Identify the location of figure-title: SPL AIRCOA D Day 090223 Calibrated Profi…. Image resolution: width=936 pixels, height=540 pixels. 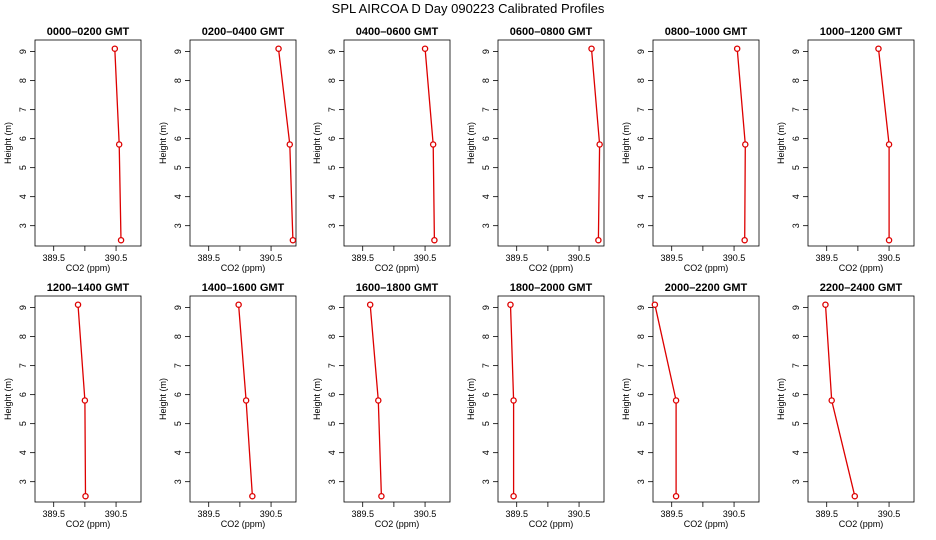
(468, 8).